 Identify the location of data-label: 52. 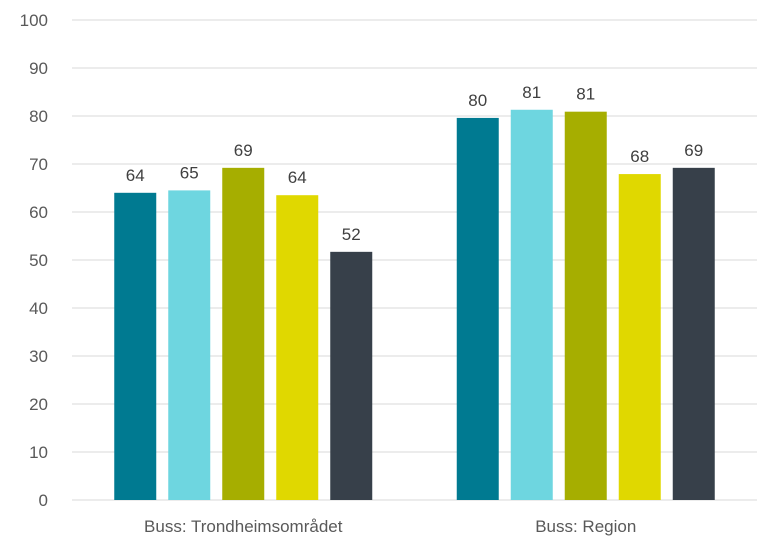
(351, 234).